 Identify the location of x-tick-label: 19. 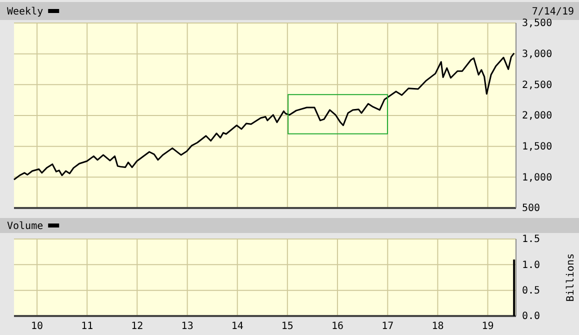
(488, 326).